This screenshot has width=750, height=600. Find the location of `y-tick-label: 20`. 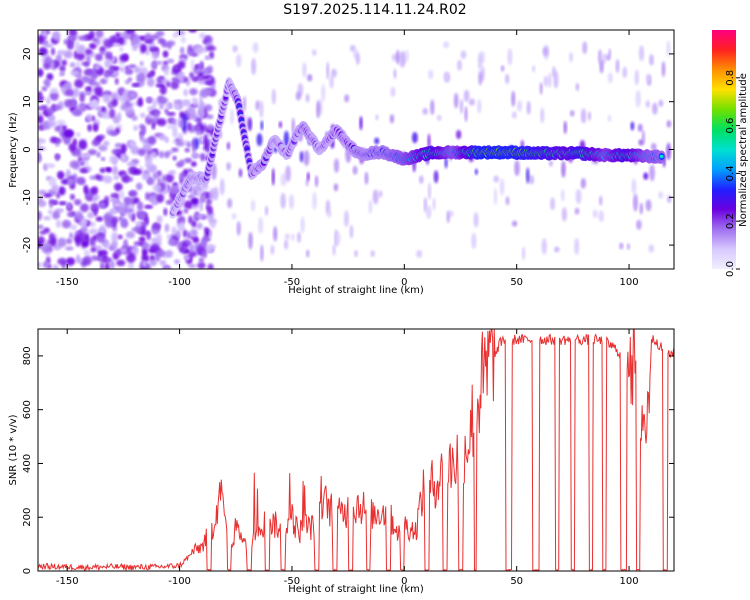

y-tick-label: 20 is located at coordinates (27, 54).